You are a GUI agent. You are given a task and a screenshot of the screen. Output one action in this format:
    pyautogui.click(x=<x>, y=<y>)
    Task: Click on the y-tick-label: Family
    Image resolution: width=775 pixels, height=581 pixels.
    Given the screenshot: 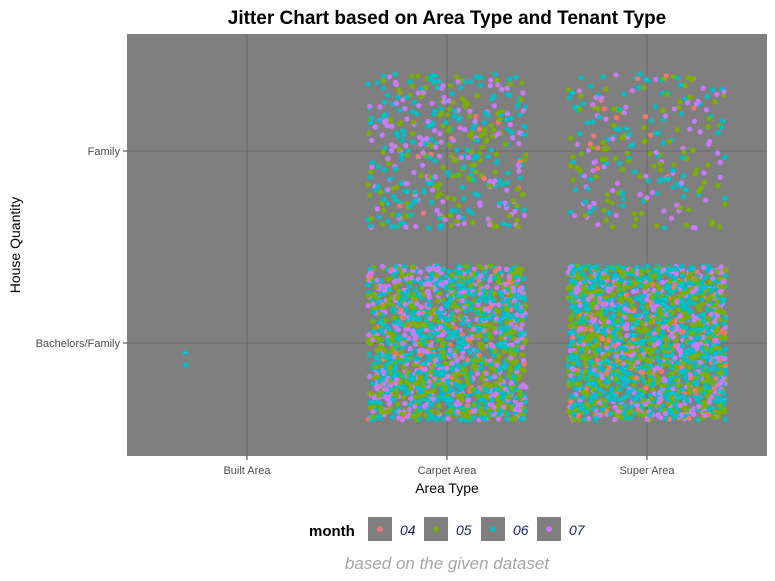 What is the action you would take?
    pyautogui.click(x=104, y=152)
    